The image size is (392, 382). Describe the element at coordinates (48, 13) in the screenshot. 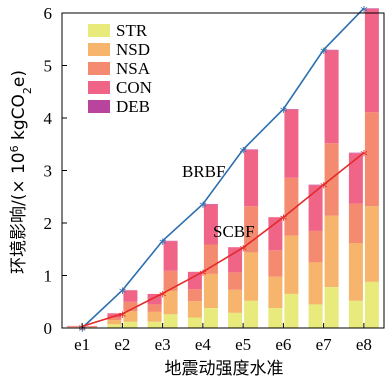

I see `y-tick-label-6: 6` at that location.